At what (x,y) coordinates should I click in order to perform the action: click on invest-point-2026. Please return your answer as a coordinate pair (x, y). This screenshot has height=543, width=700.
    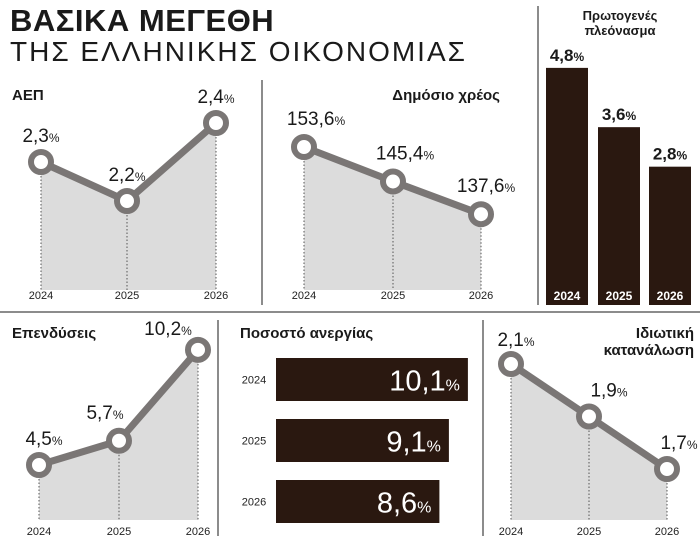
    Looking at the image, I should click on (198, 349).